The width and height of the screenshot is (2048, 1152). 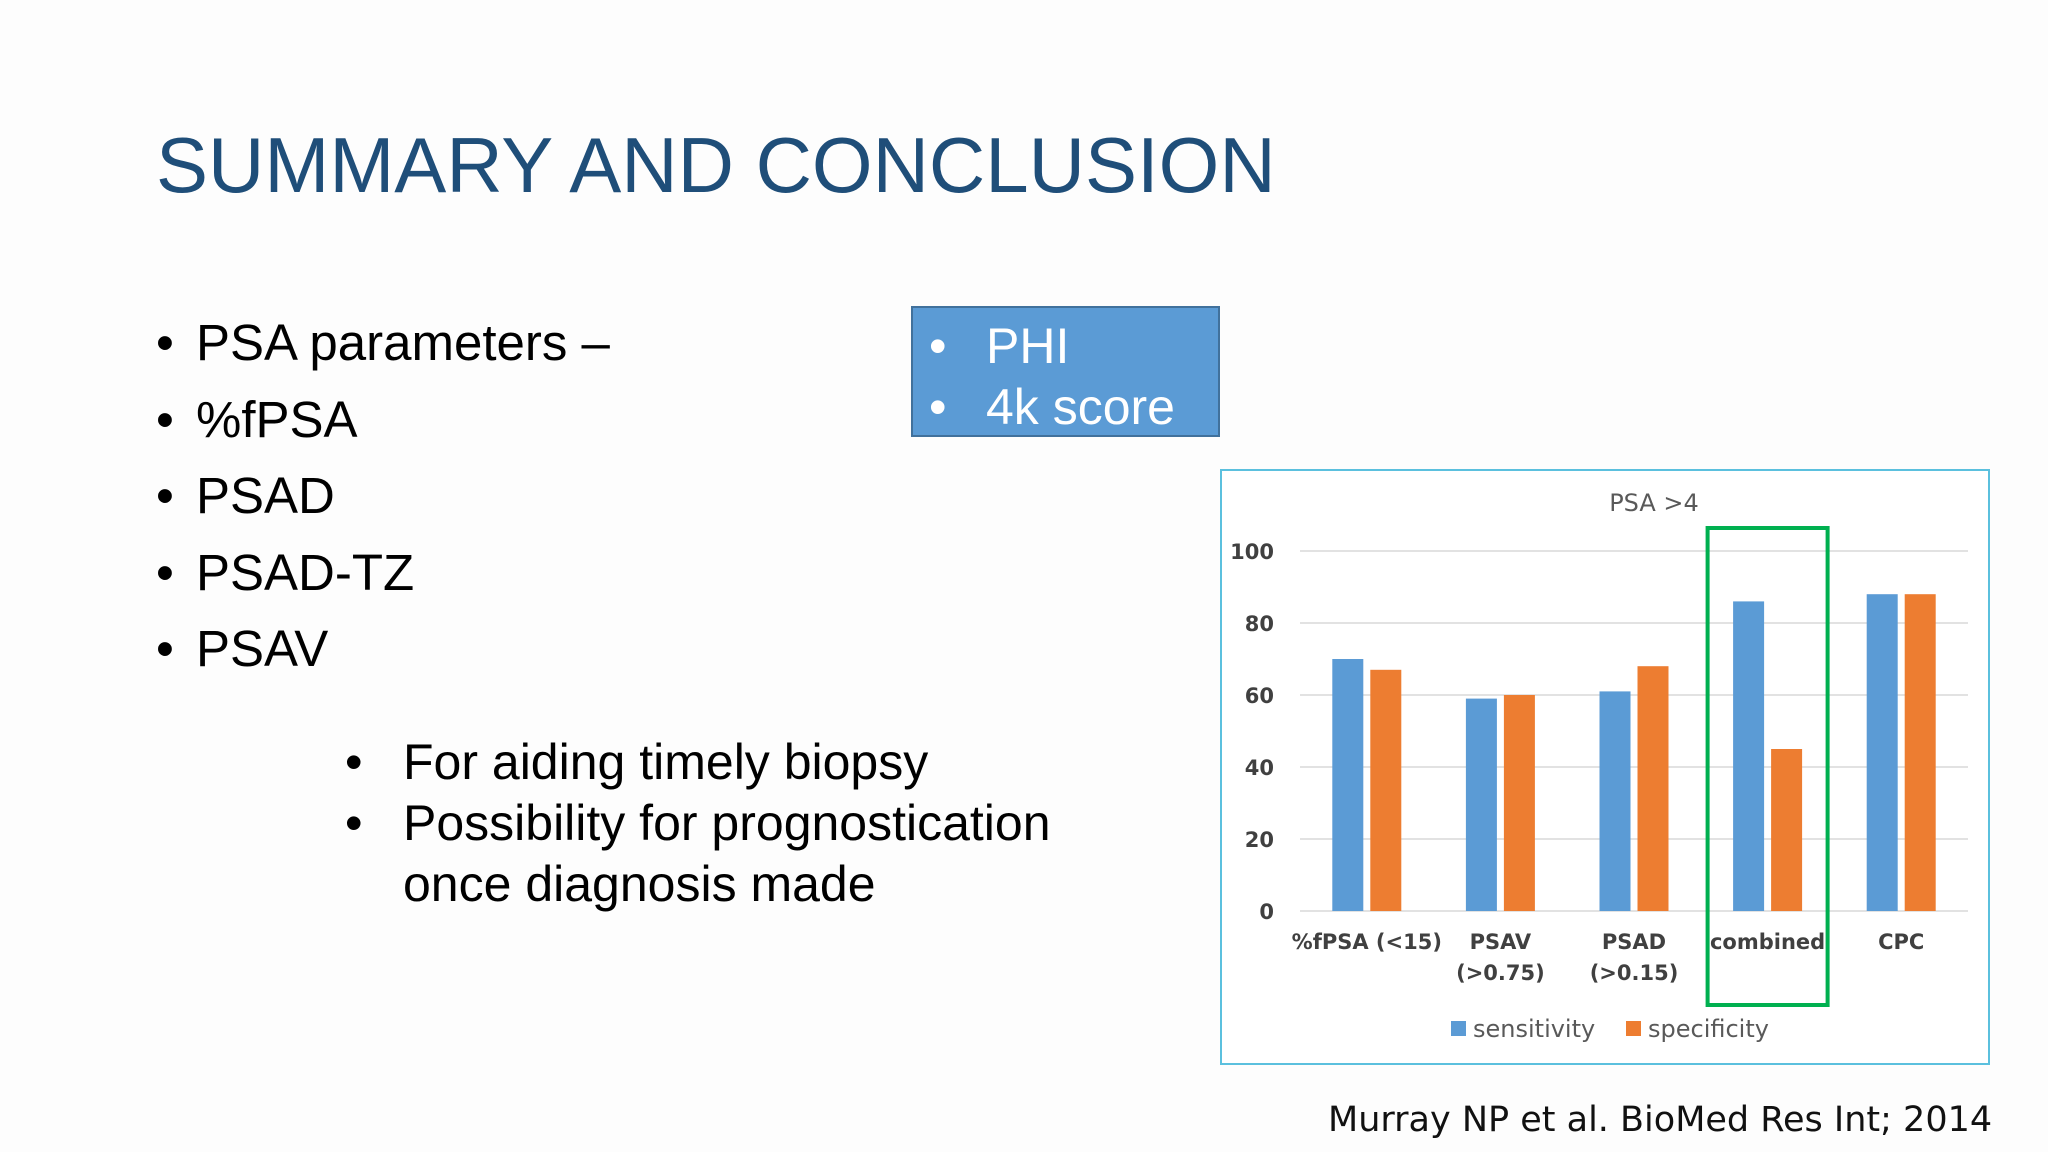 I want to click on x-tick-label: combined, so click(x=1767, y=942).